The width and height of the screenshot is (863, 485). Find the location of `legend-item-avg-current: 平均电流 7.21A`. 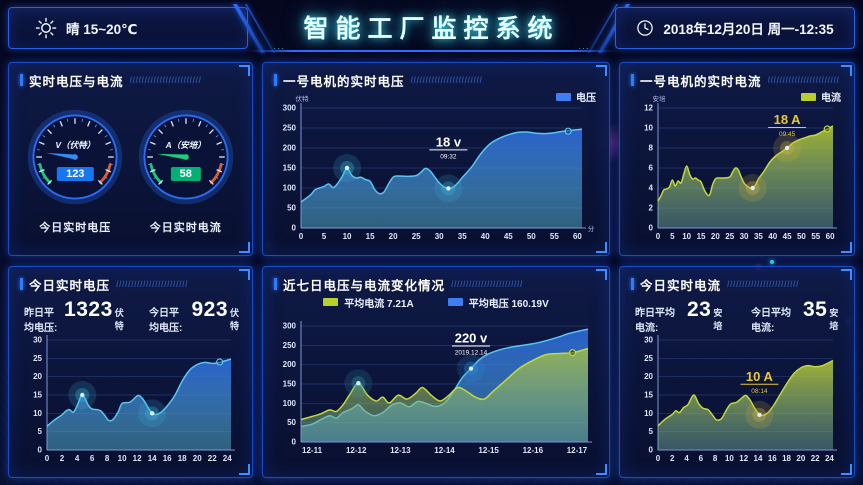

legend-item-avg-current: 平均电流 7.21A is located at coordinates (368, 302).